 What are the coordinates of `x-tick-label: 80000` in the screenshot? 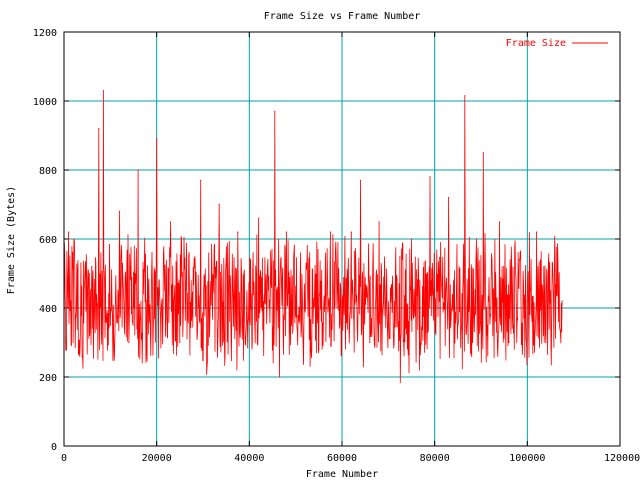 It's located at (435, 458).